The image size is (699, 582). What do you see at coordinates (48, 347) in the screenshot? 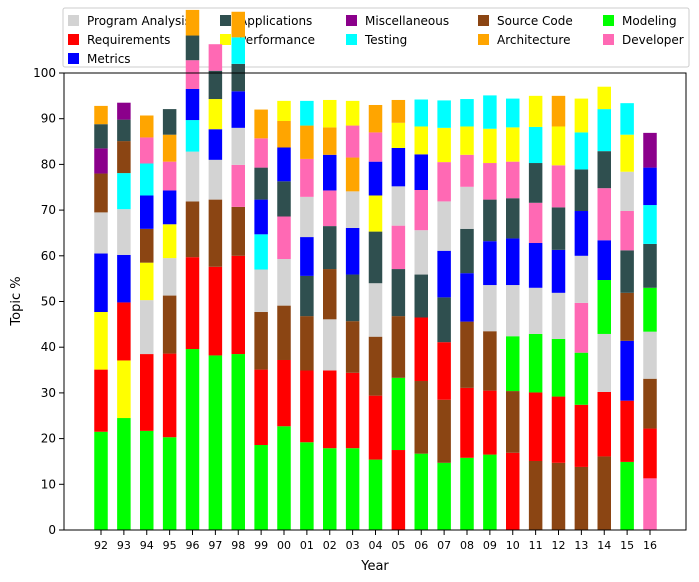
I see `y-tick-label: 40` at bounding box center [48, 347].